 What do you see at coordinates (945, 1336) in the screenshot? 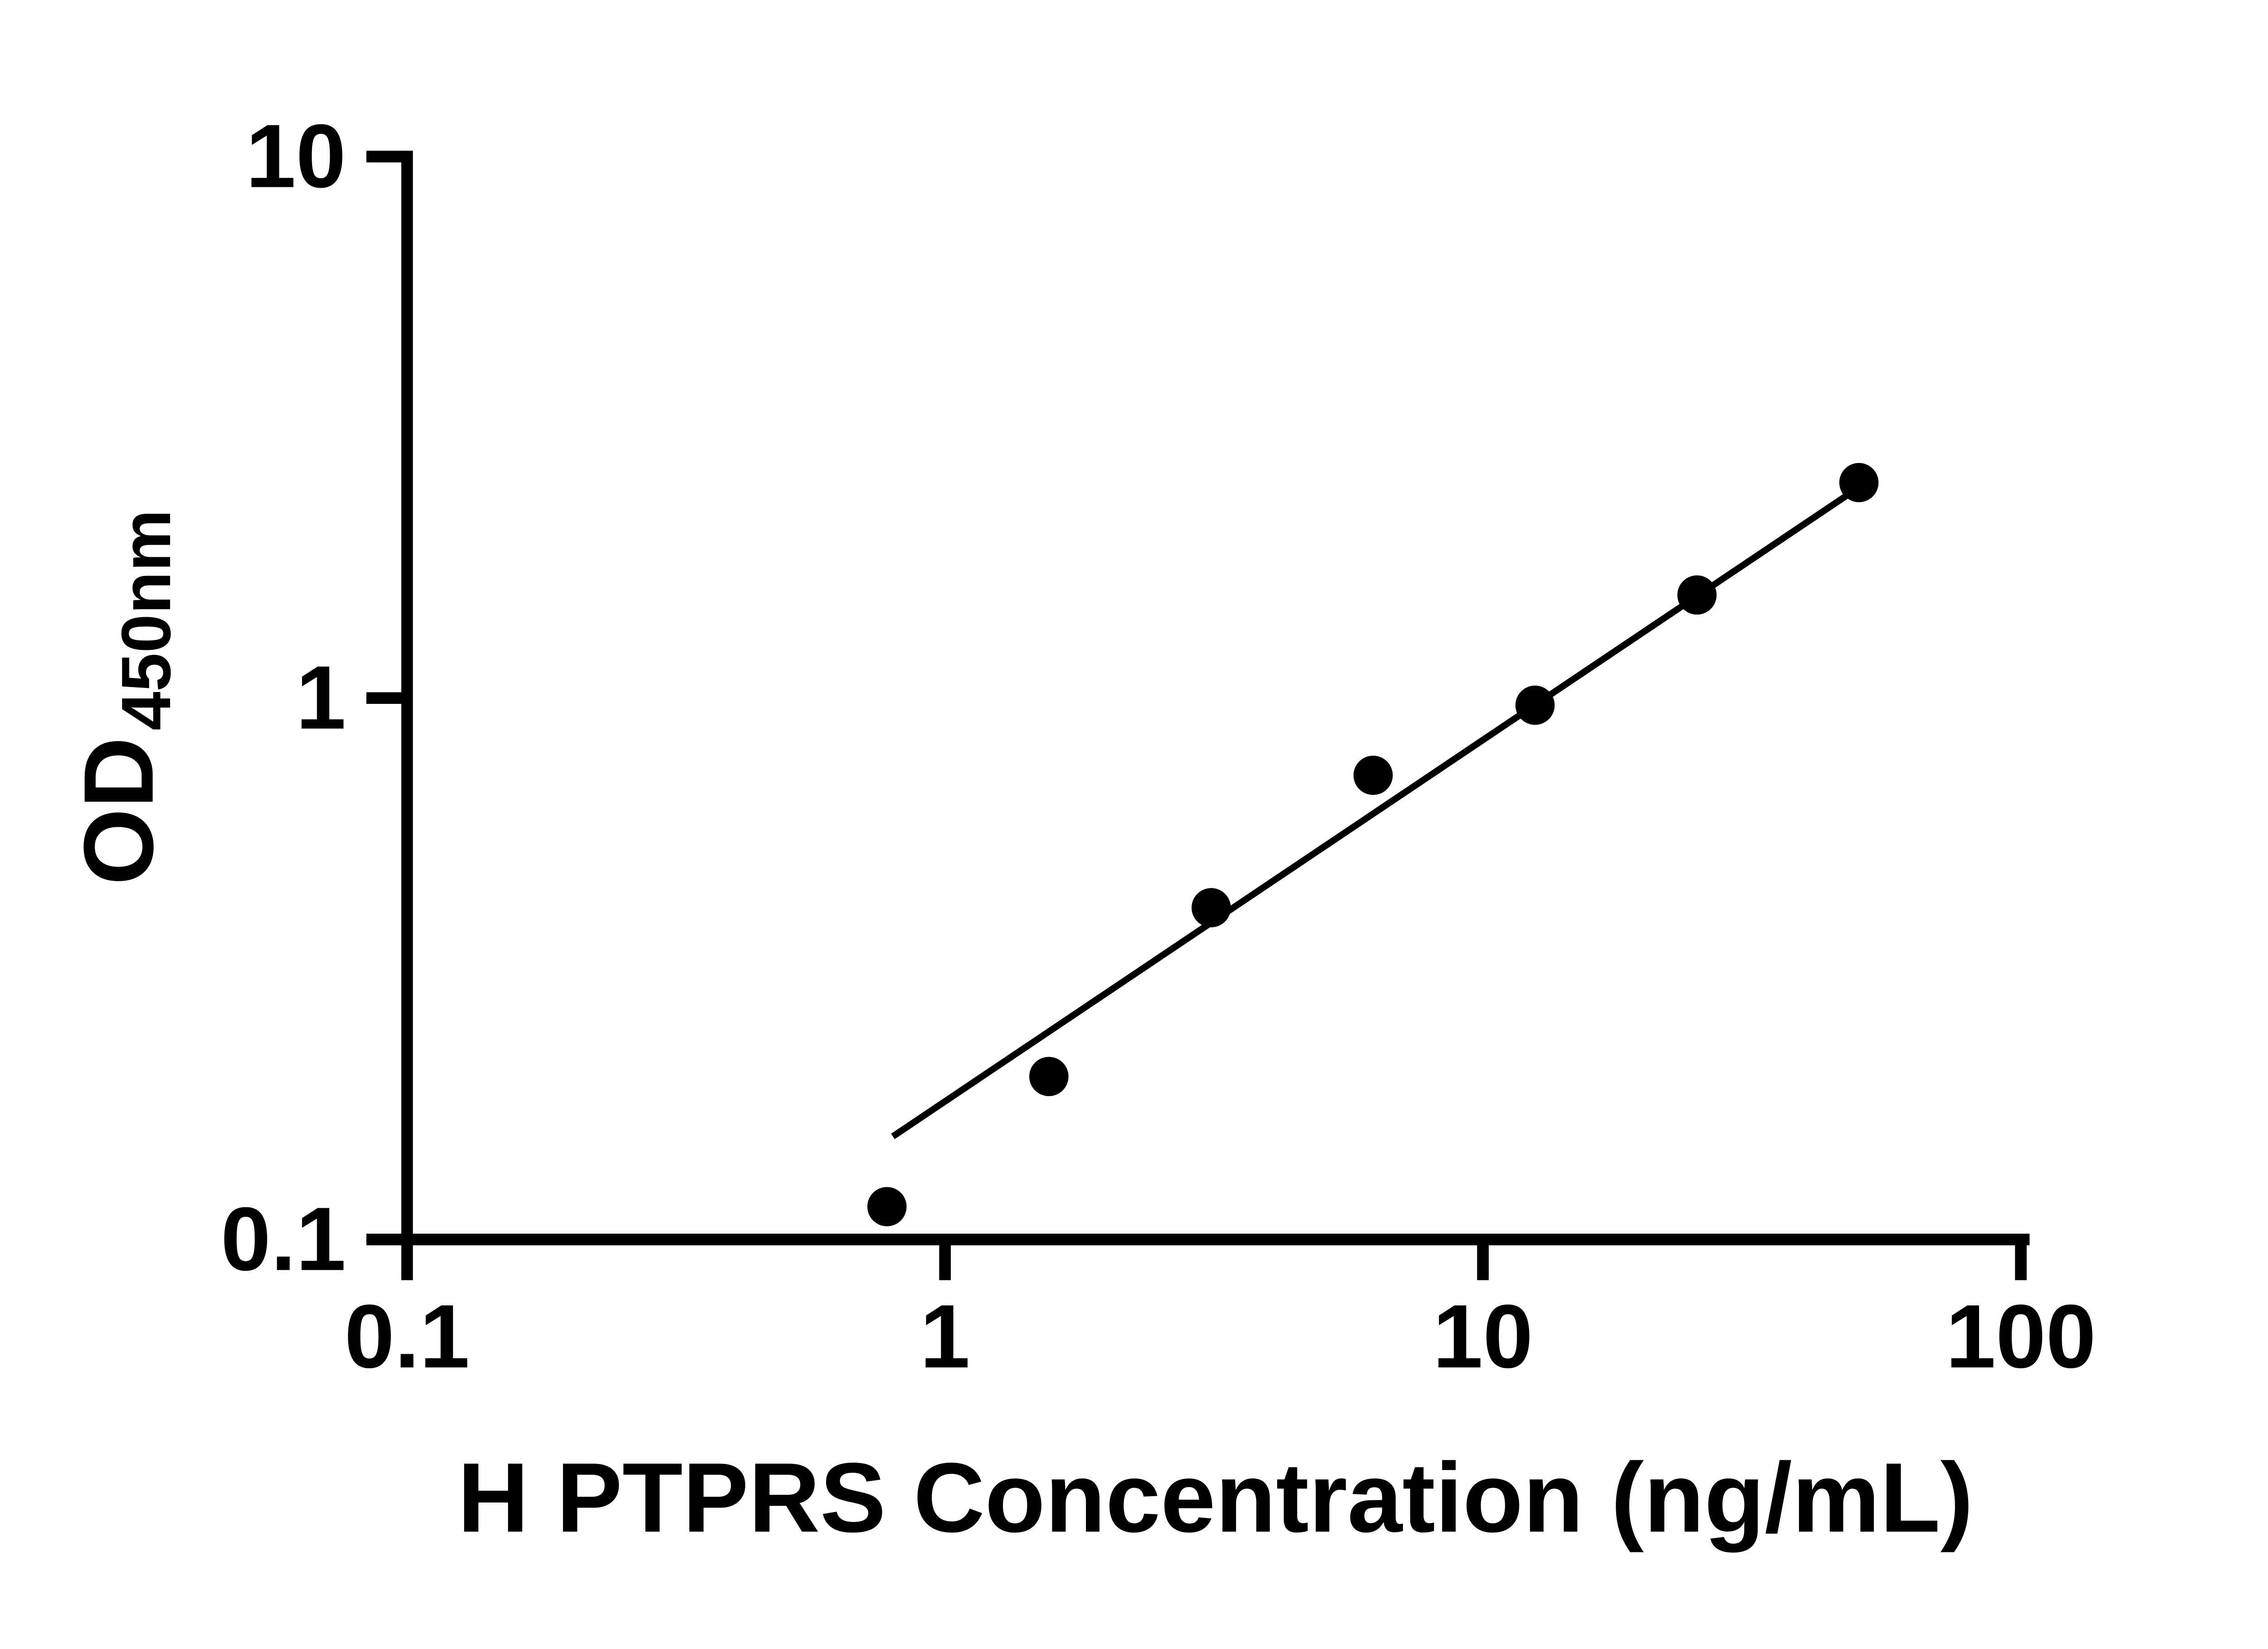
I see `x-axis-tick-label: 1` at bounding box center [945, 1336].